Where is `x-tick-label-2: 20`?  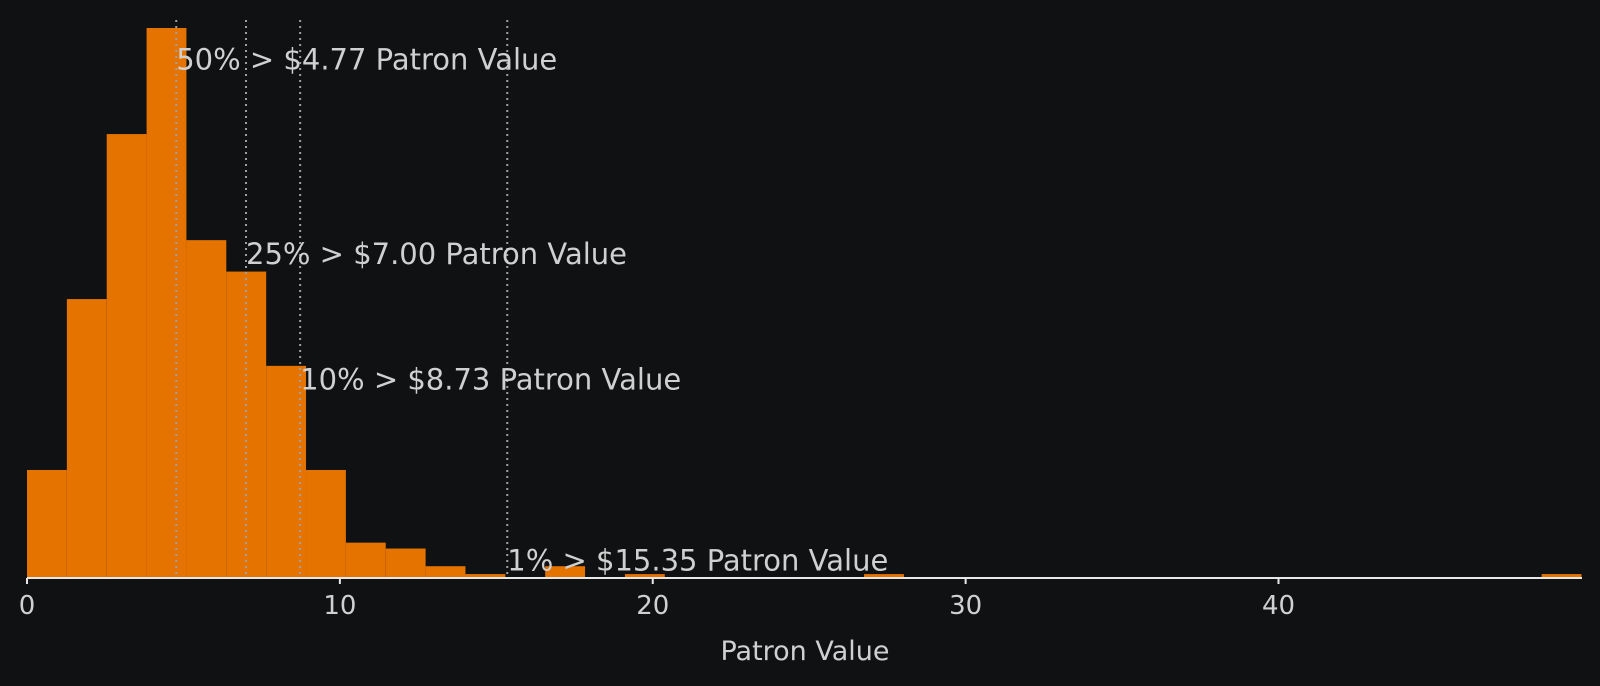 x-tick-label-2: 20 is located at coordinates (652, 606).